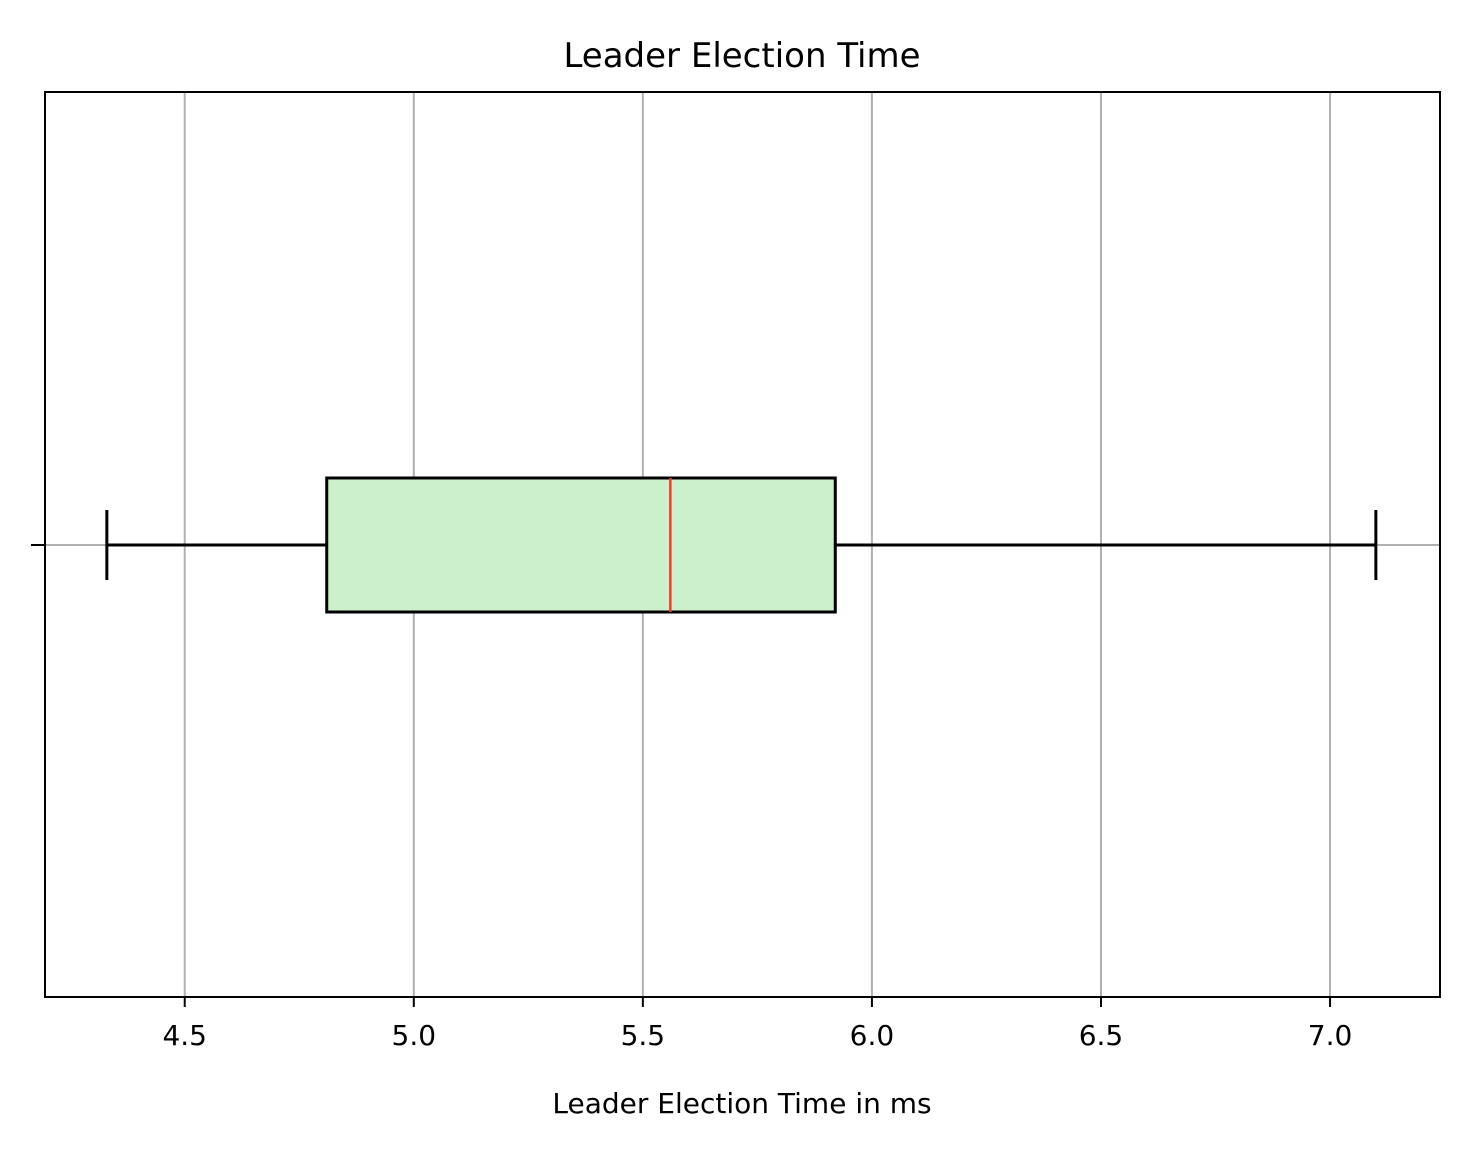 The image size is (1469, 1154). Describe the element at coordinates (1330, 1035) in the screenshot. I see `x-tick-label: 7.0` at that location.